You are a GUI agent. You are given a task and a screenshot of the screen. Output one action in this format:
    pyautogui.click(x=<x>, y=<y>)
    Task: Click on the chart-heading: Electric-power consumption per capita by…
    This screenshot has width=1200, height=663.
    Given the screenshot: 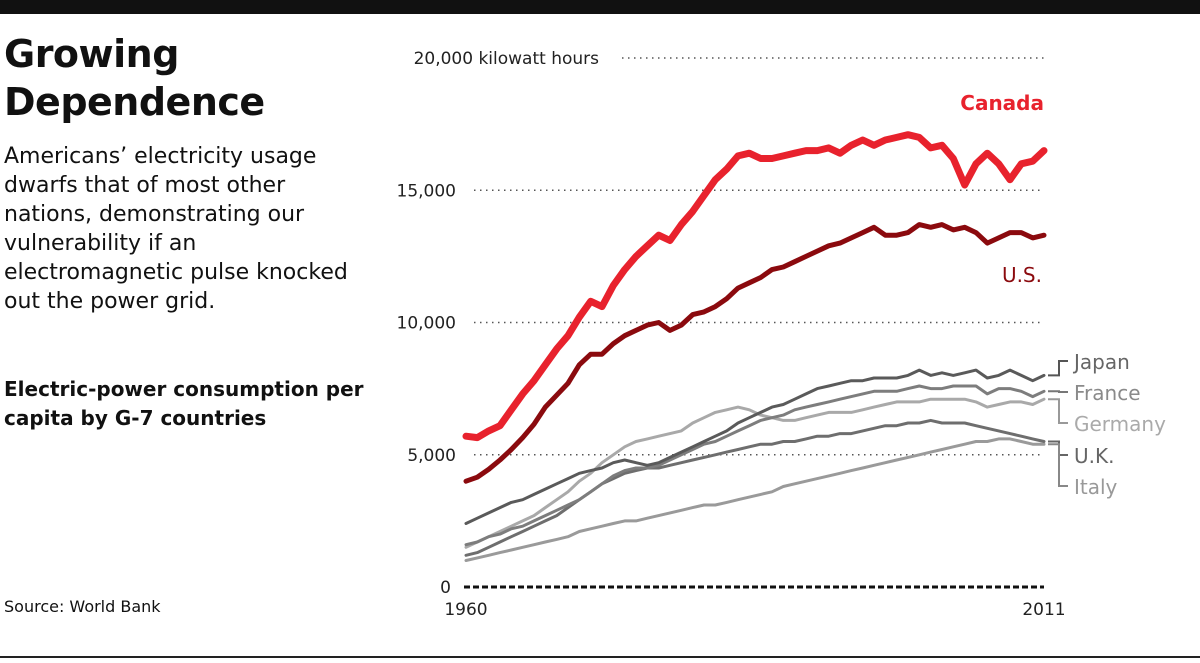 What is the action you would take?
    pyautogui.click(x=184, y=403)
    